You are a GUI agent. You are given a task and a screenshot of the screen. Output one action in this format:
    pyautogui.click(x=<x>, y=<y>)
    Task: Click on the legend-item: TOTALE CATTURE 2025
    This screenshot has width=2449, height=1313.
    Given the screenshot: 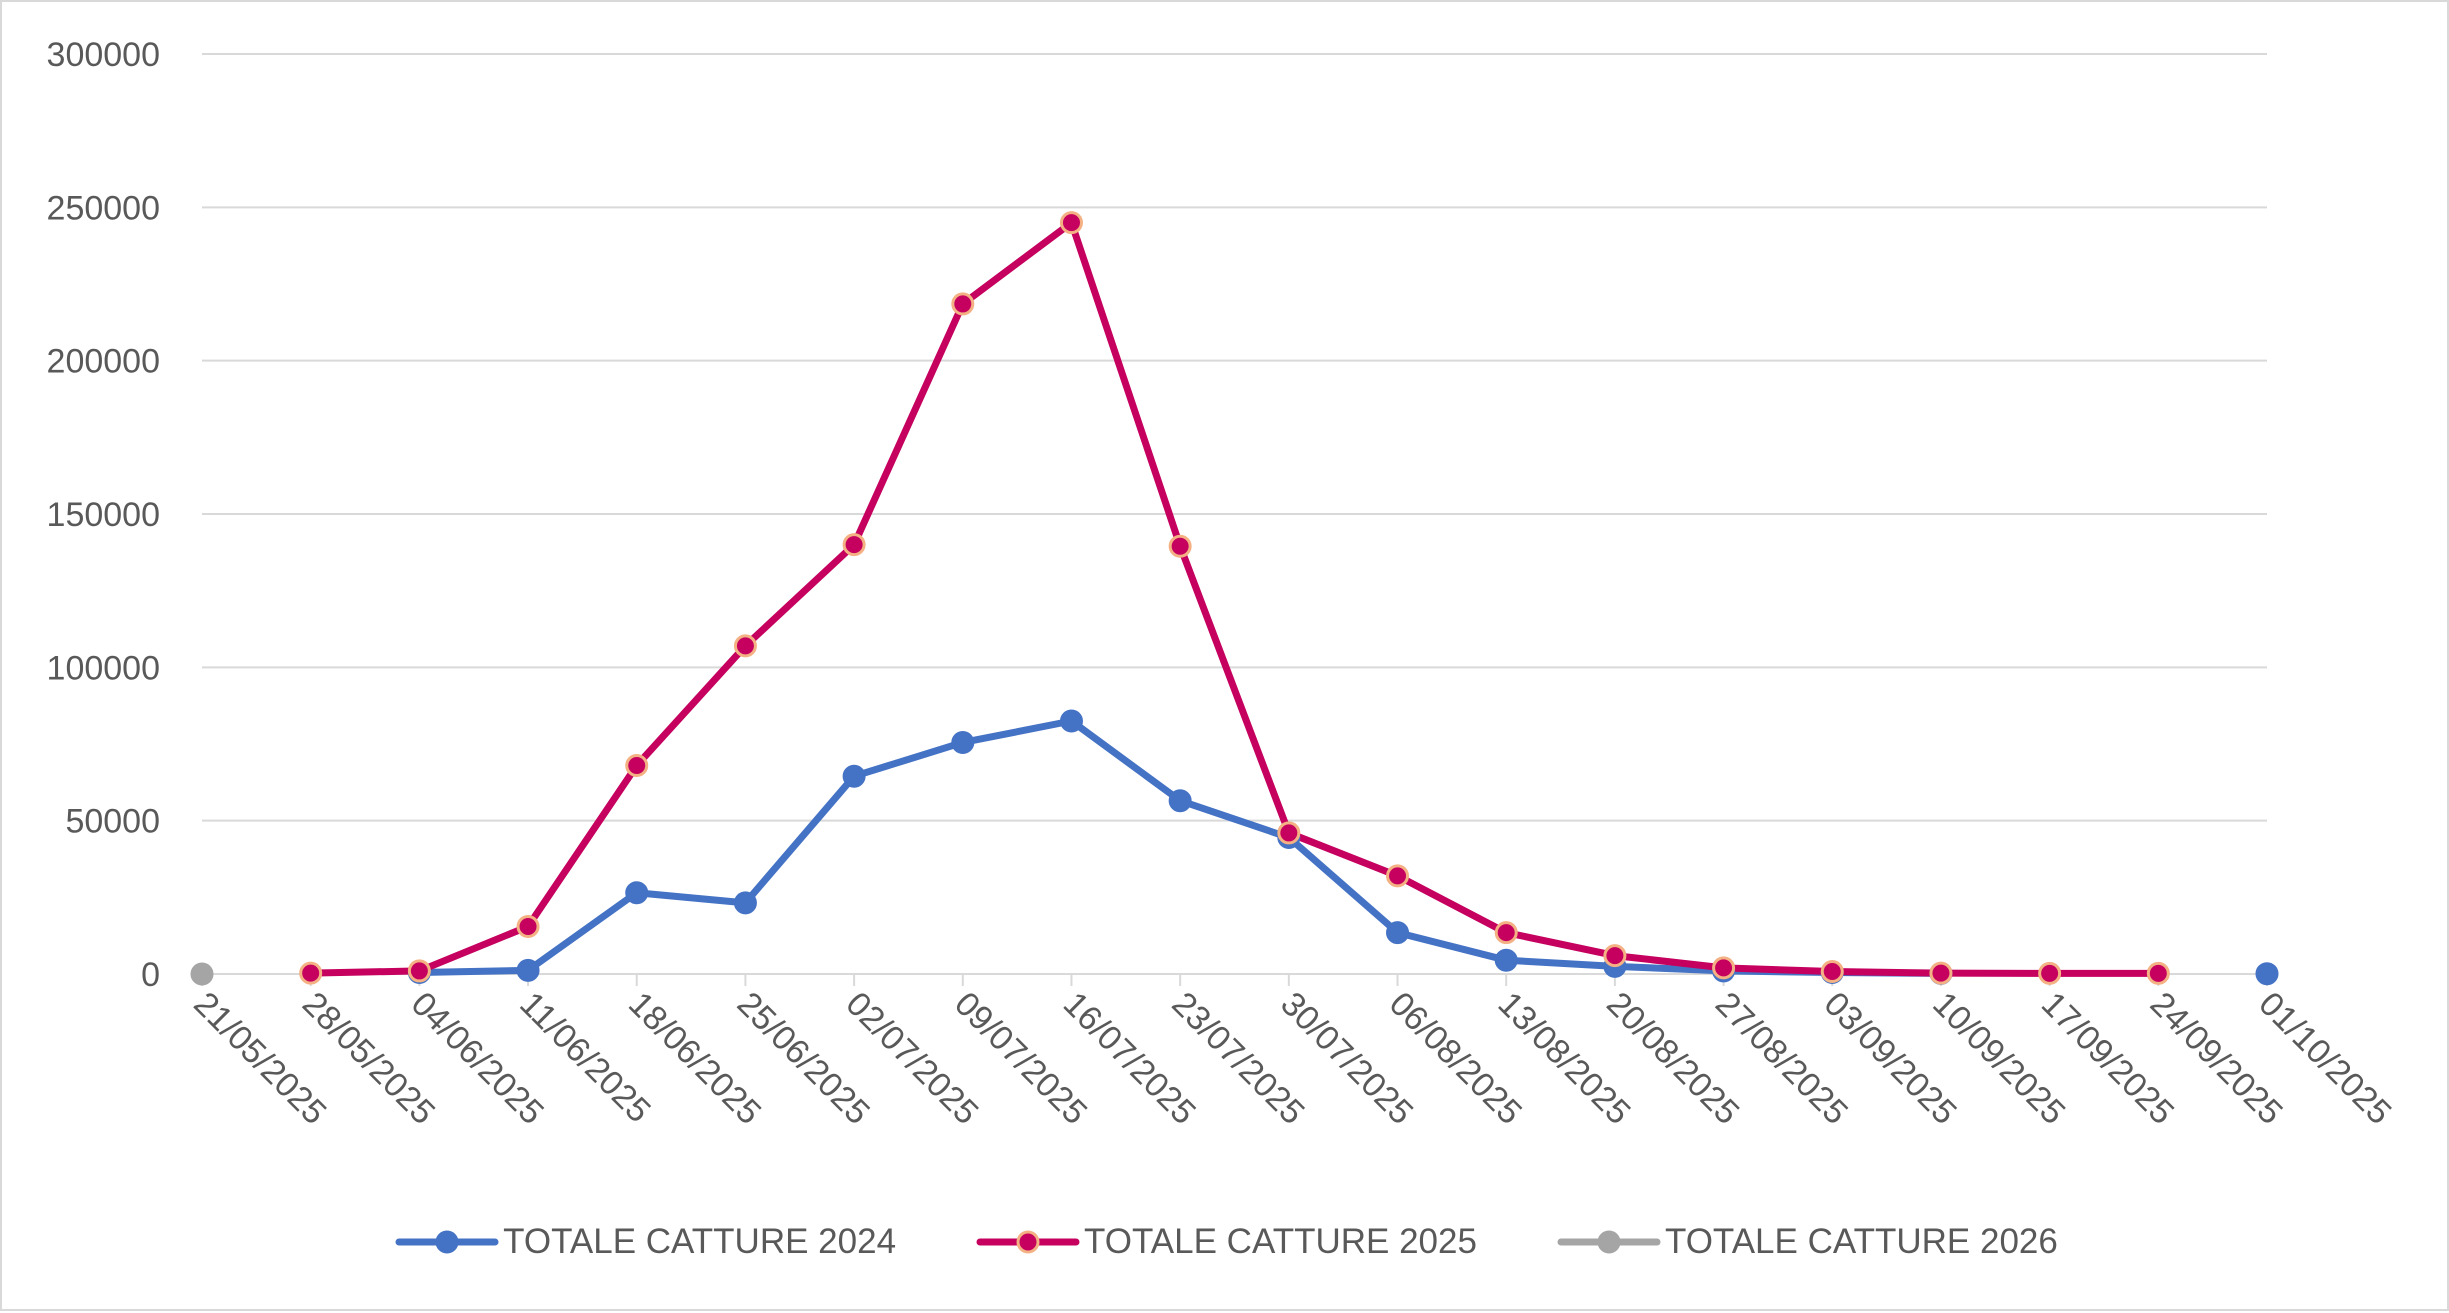 What is the action you would take?
    pyautogui.click(x=1226, y=1242)
    